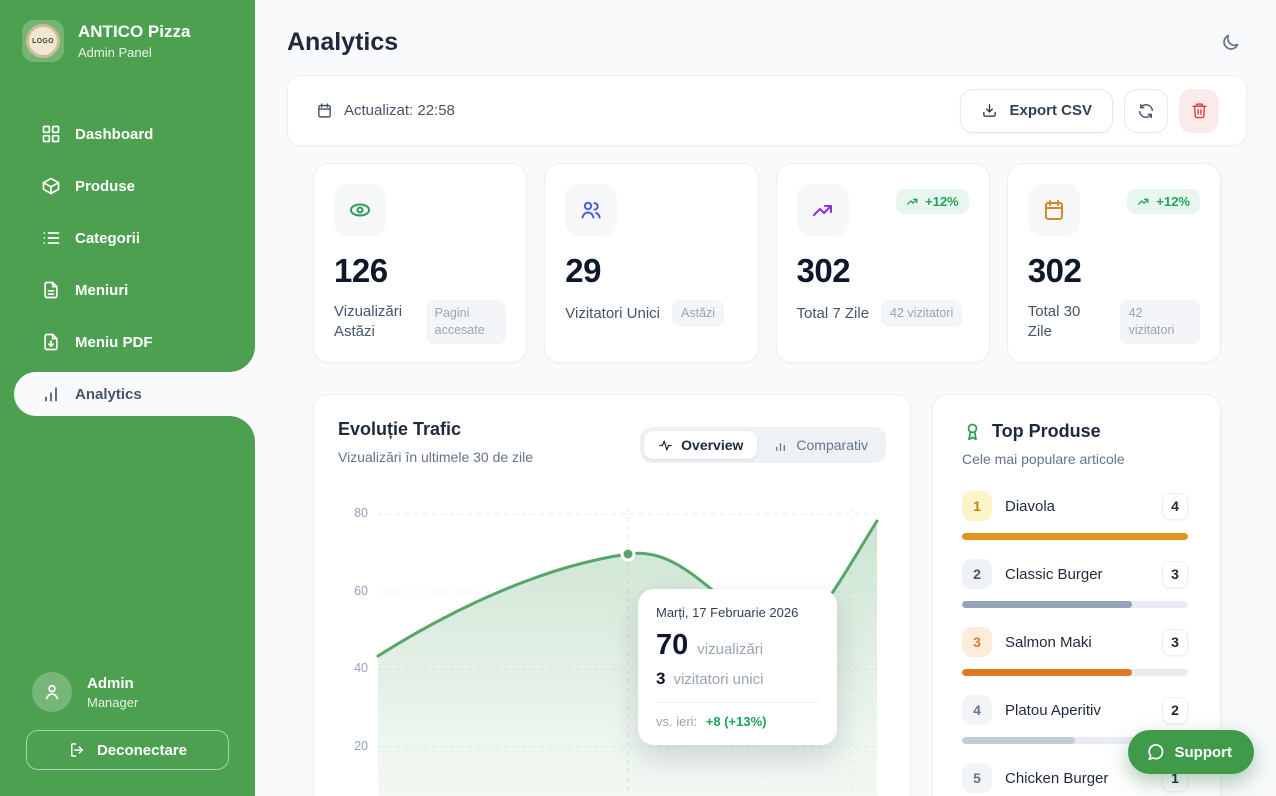  I want to click on file-text-icon, so click(51, 290).